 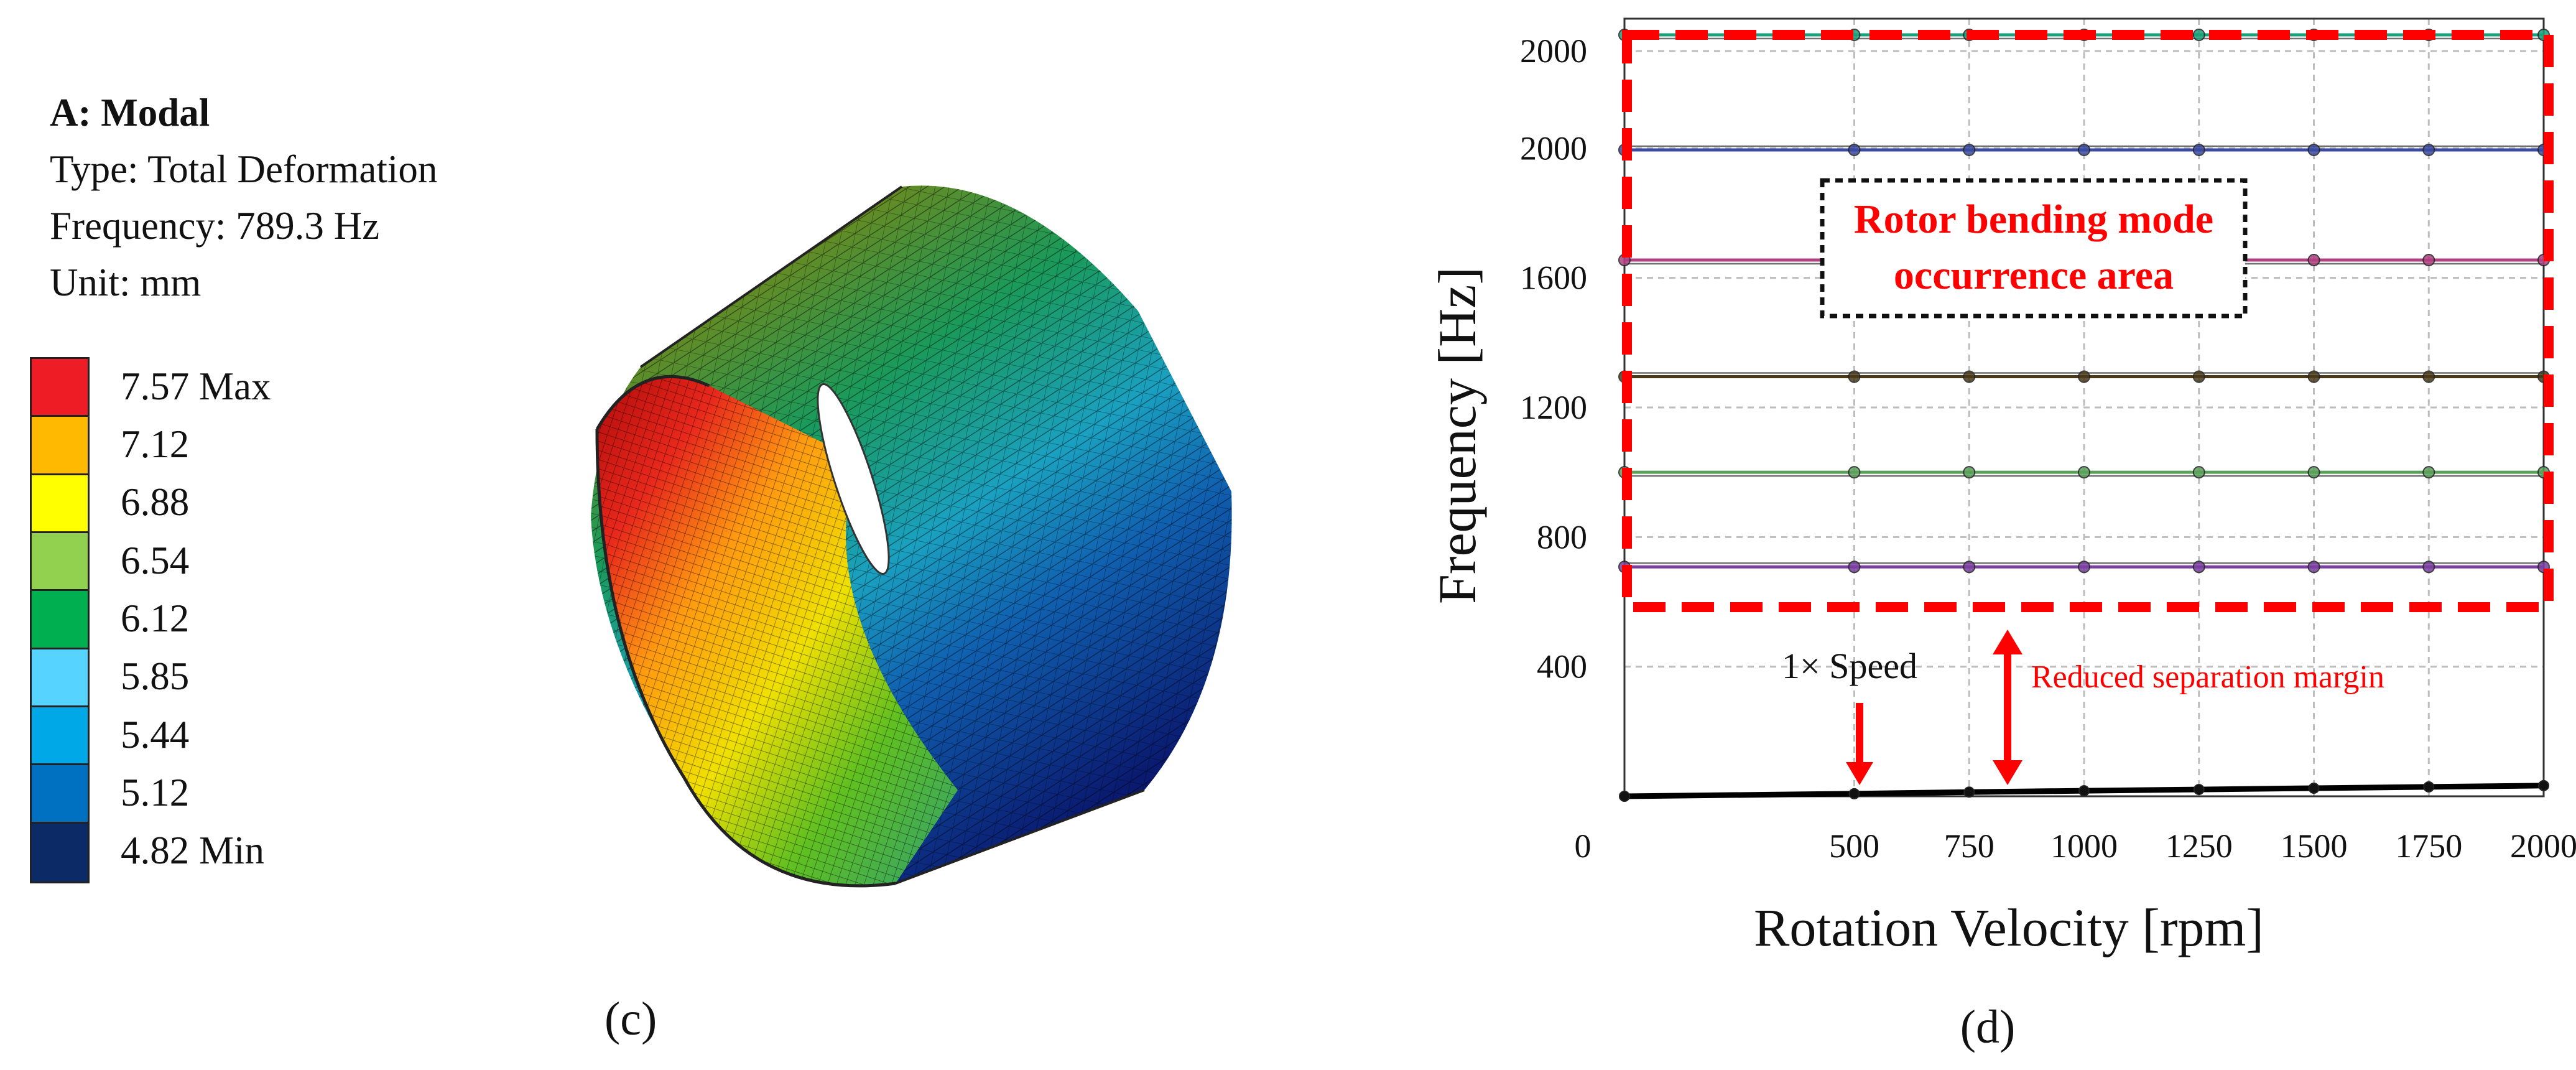 What do you see at coordinates (2315, 846) in the screenshot?
I see `x-tick-label: 1500` at bounding box center [2315, 846].